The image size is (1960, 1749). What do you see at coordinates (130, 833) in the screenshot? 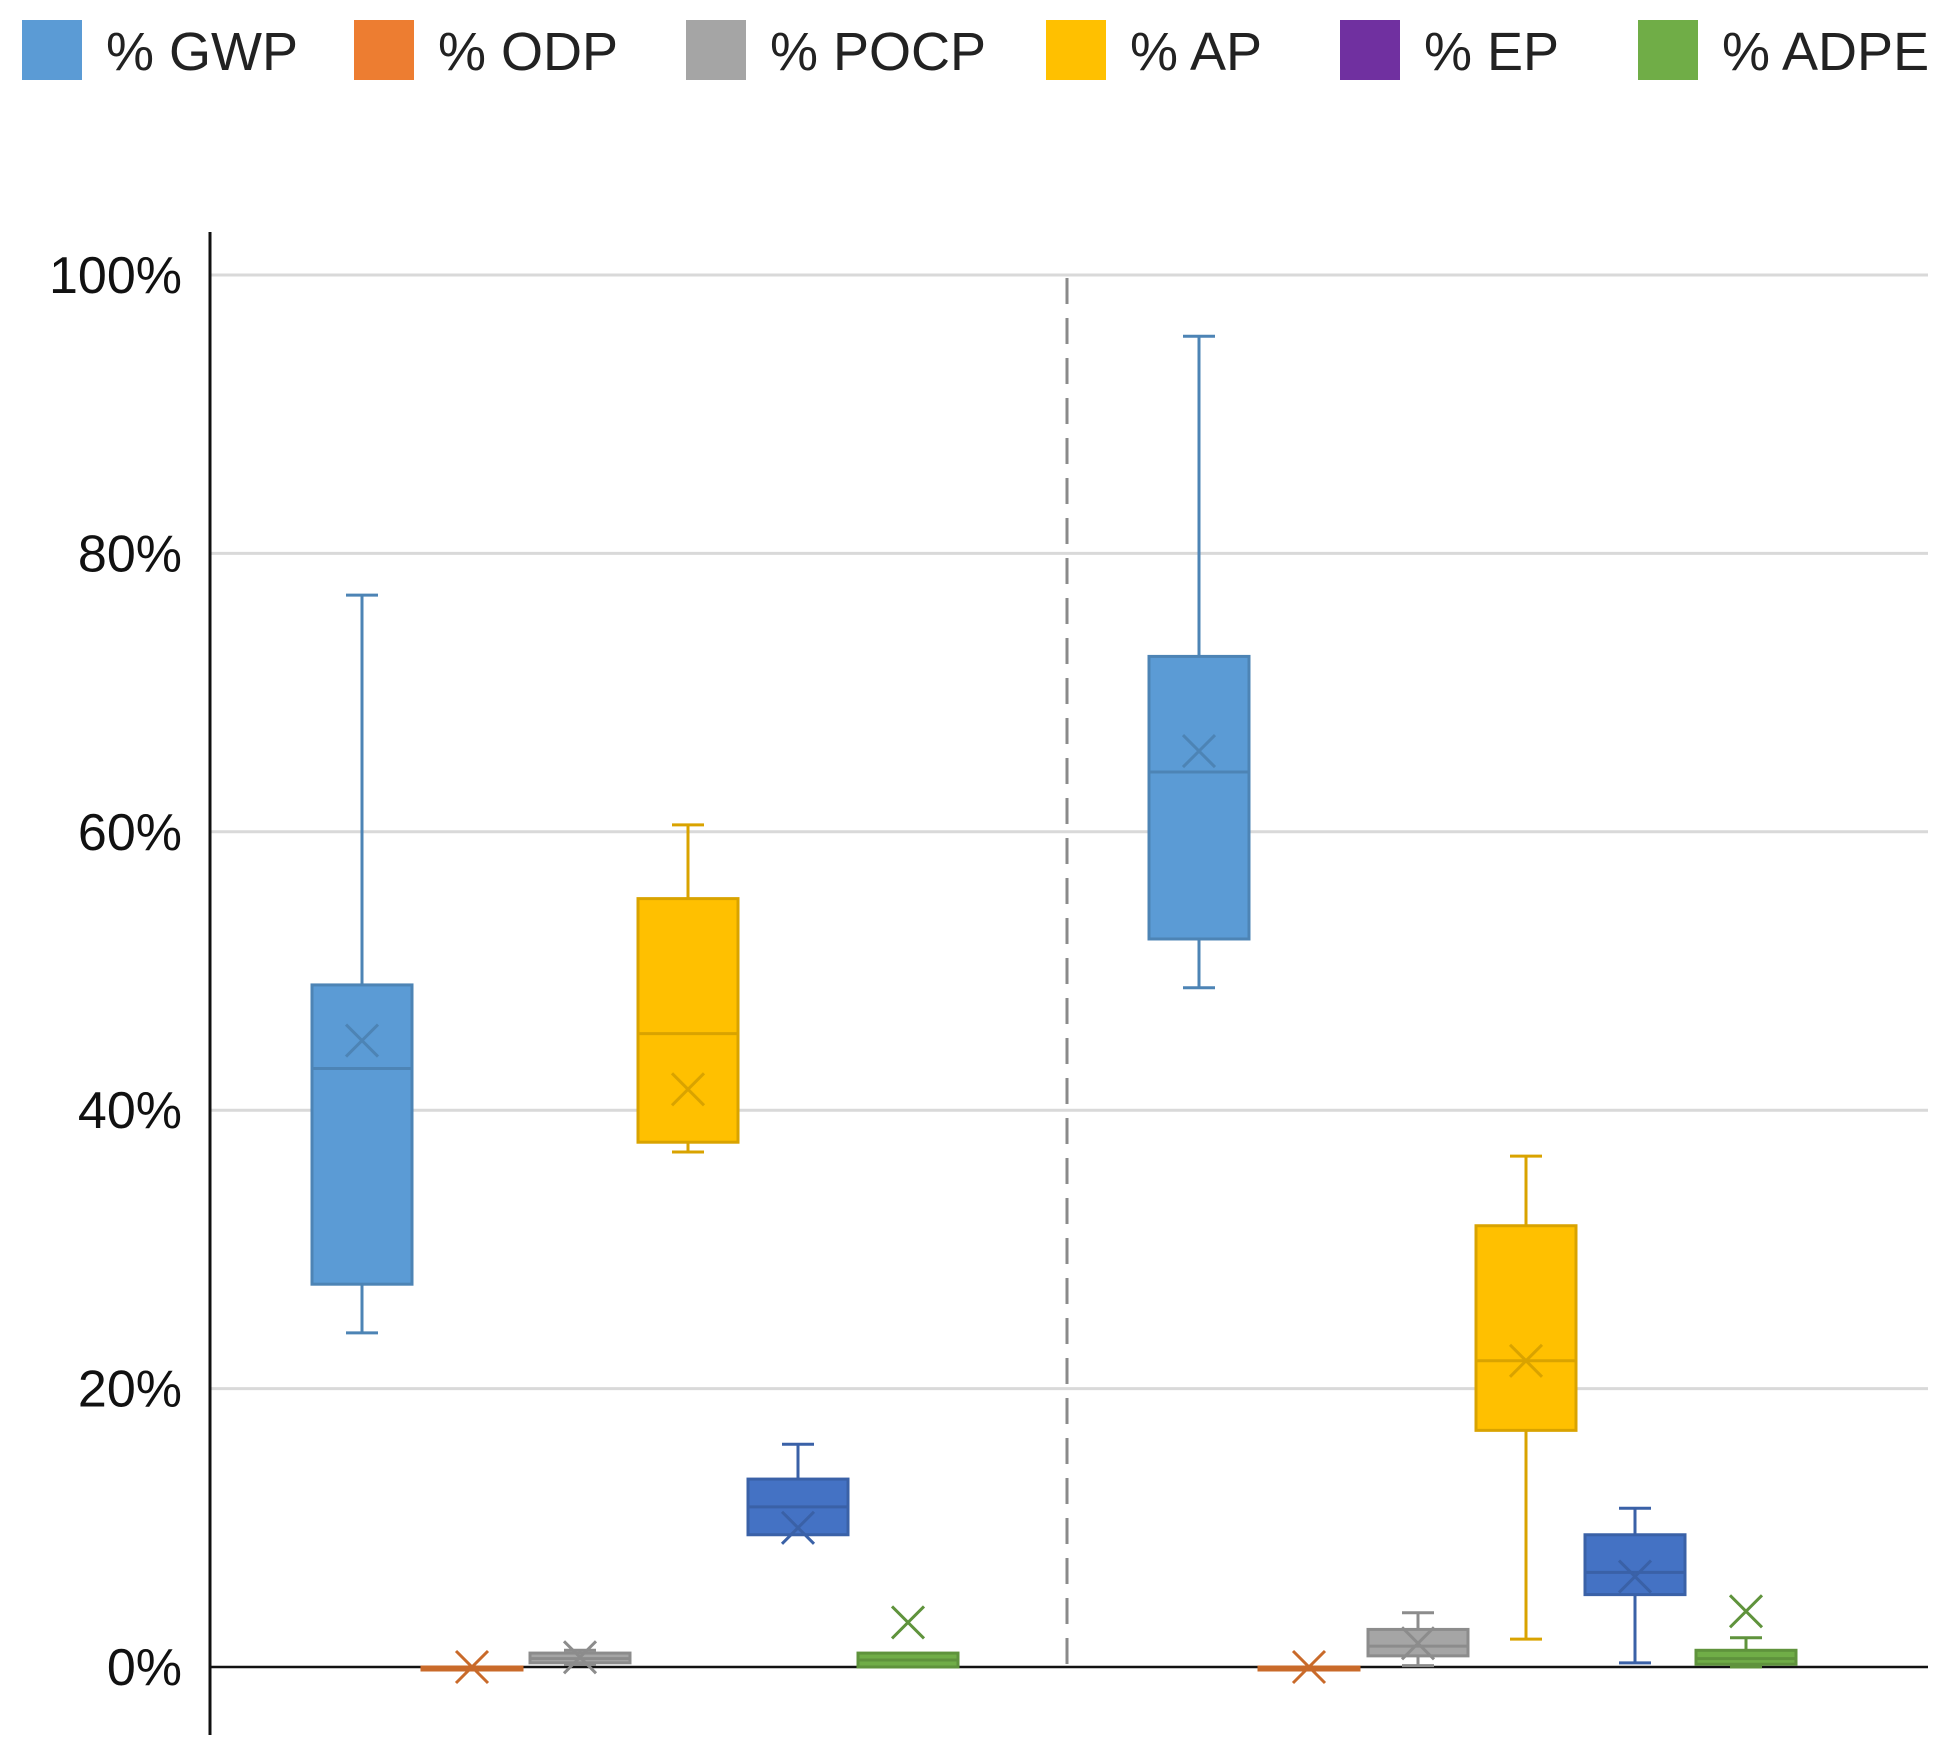
I see `y-tick-label: 60%` at bounding box center [130, 833].